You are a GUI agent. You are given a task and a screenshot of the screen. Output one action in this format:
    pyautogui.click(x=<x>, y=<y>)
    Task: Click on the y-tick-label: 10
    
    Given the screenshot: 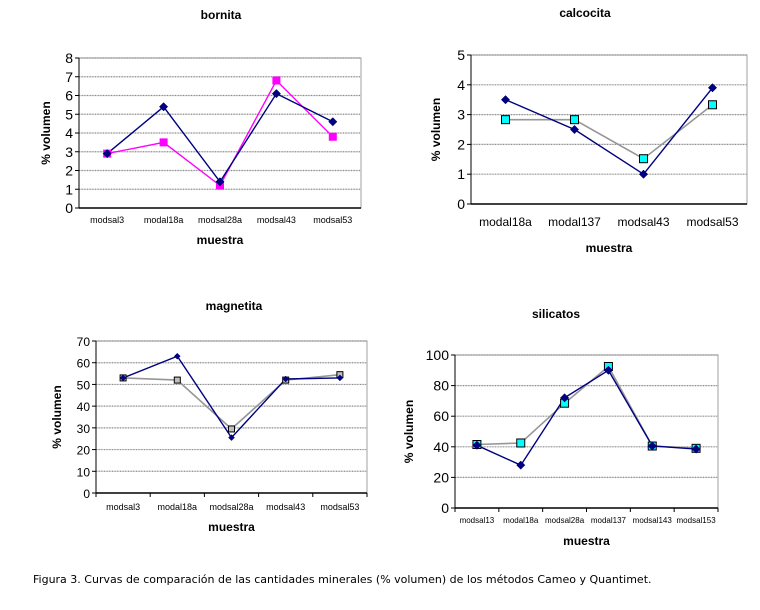 What is the action you would take?
    pyautogui.click(x=84, y=472)
    